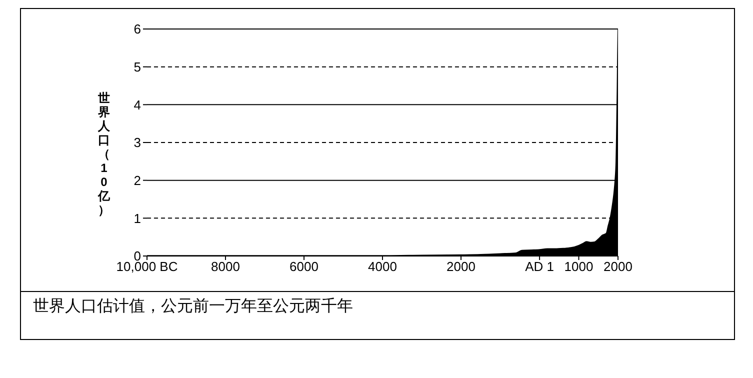 Image resolution: width=753 pixels, height=378 pixels. I want to click on text: 世界人口（10亿）, so click(104, 154).